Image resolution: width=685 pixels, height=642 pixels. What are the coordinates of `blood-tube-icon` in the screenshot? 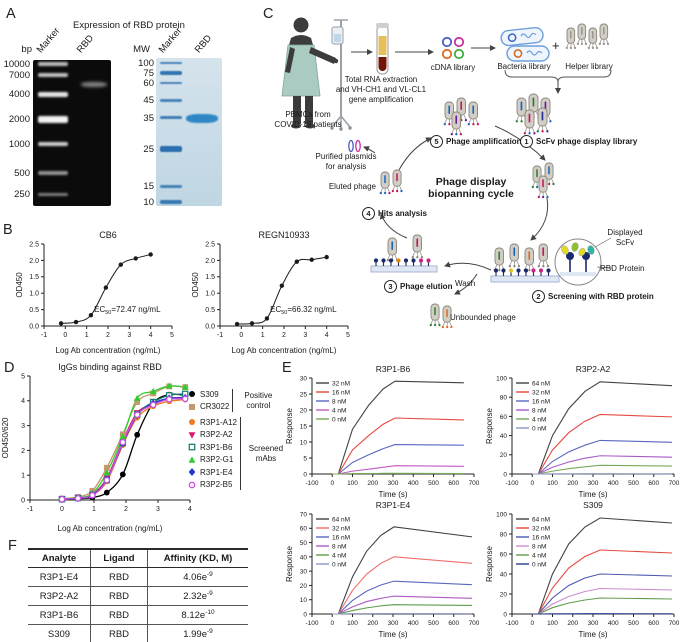 It's located at (382, 49).